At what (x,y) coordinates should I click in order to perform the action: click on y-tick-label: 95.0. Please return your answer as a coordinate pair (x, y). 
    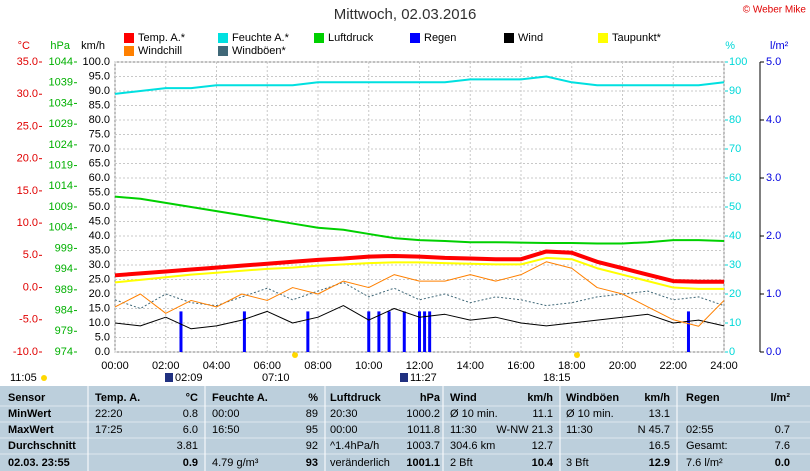
    Looking at the image, I should click on (99, 76).